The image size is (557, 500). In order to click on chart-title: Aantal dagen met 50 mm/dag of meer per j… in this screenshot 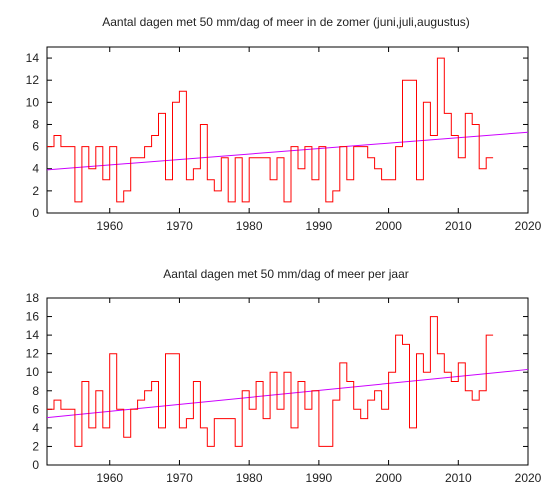, I will do `click(285, 274)`.